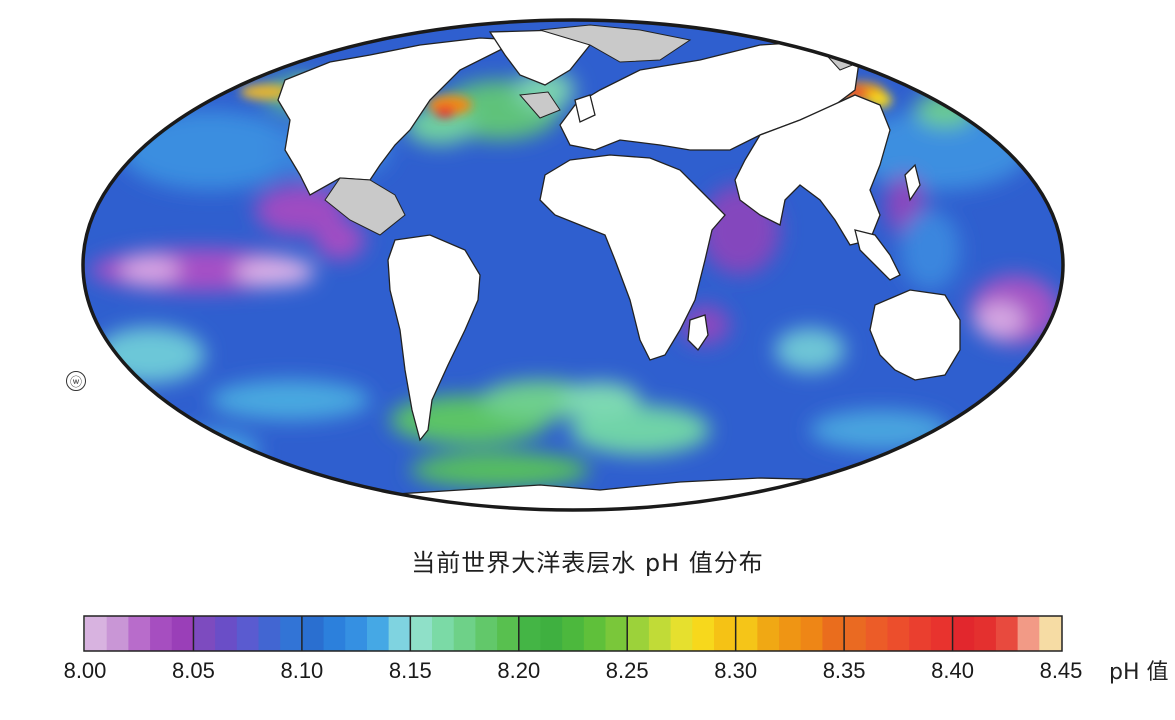 The width and height of the screenshot is (1175, 720). I want to click on legend-swatches, so click(573, 633).